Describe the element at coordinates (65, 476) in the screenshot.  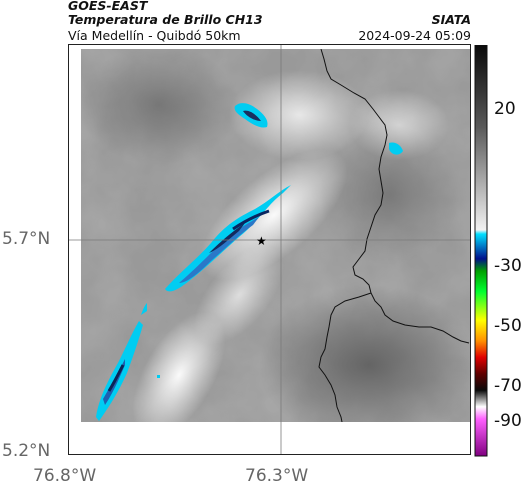
I see `lon-tick-label: 76.8°W` at that location.